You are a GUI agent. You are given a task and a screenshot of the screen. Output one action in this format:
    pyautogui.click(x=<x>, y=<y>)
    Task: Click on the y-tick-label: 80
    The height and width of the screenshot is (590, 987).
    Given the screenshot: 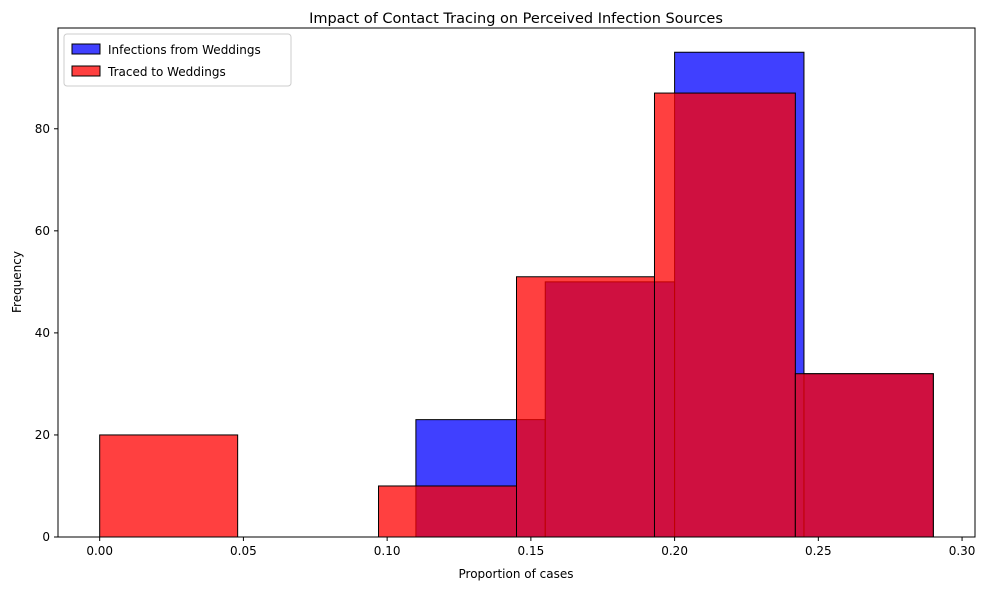 What is the action you would take?
    pyautogui.click(x=42, y=129)
    